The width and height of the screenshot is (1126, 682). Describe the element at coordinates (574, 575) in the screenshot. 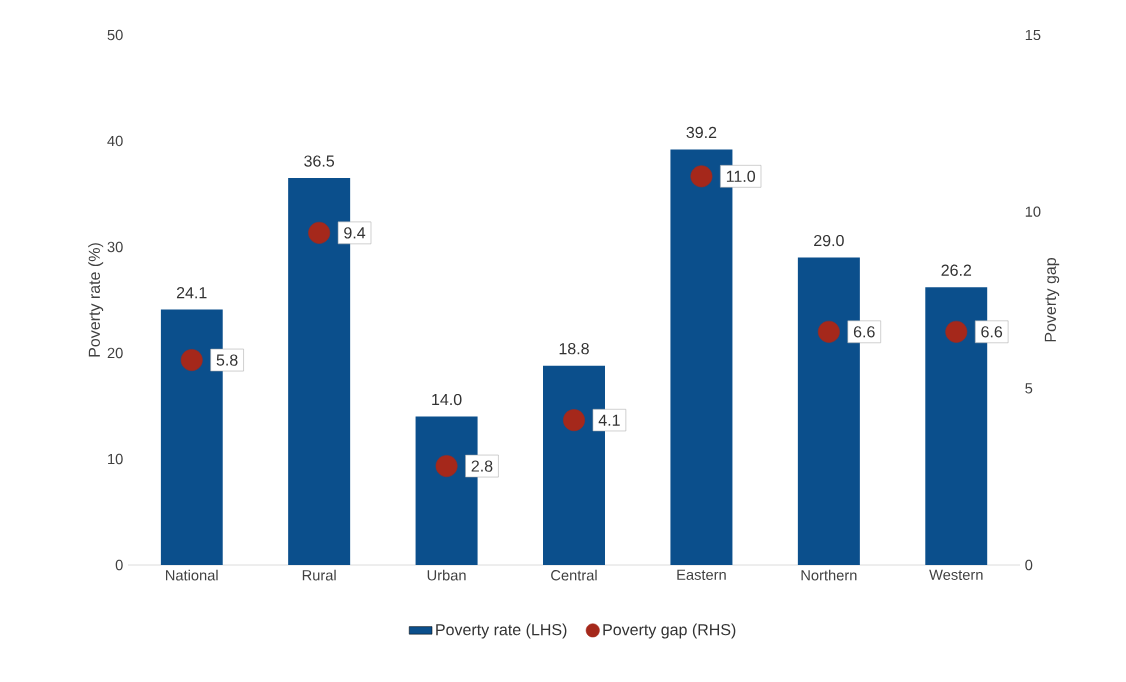

I see `x-tick-label: Central` at that location.